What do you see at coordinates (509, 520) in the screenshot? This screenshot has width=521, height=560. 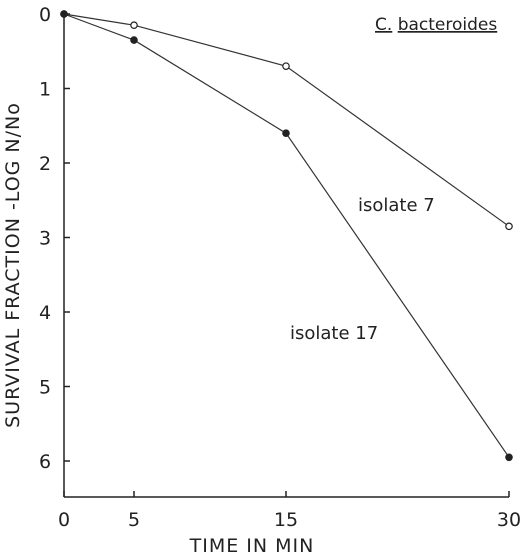 I see `x-tick-label: 30` at bounding box center [509, 520].